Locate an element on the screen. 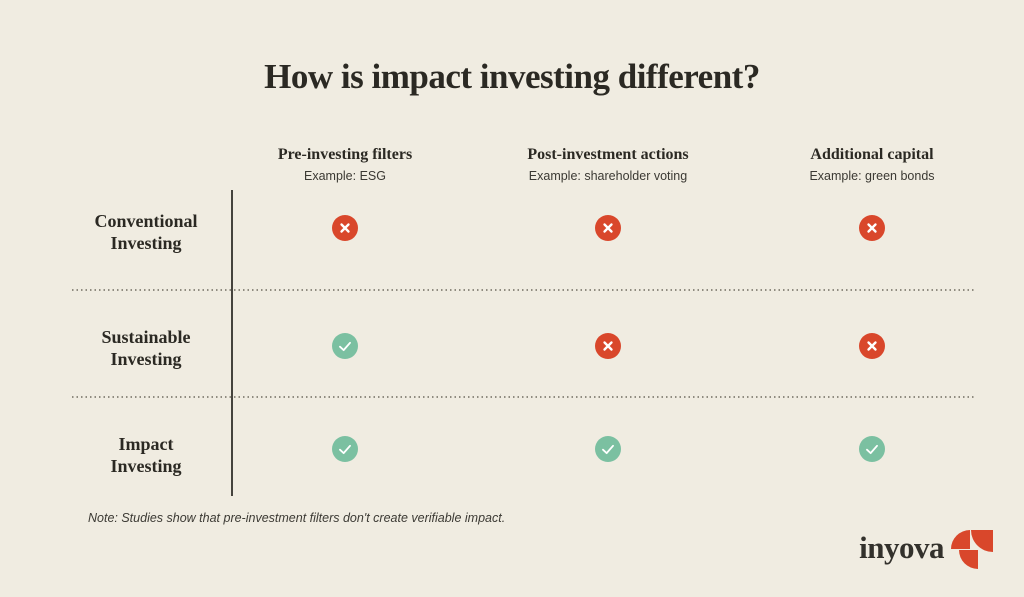  column-example: Example: shareholder voting is located at coordinates (608, 176).